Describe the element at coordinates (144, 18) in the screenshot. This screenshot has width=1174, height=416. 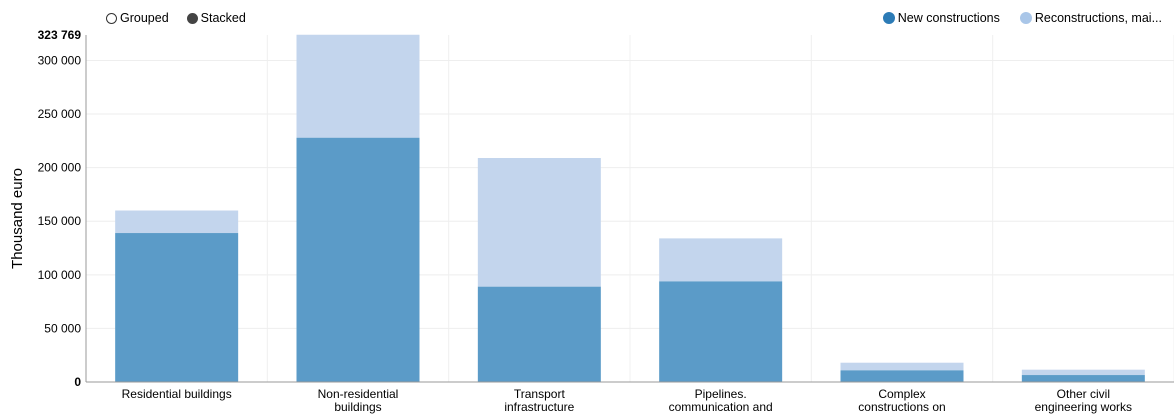
I see `grouped-label: Grouped` at that location.